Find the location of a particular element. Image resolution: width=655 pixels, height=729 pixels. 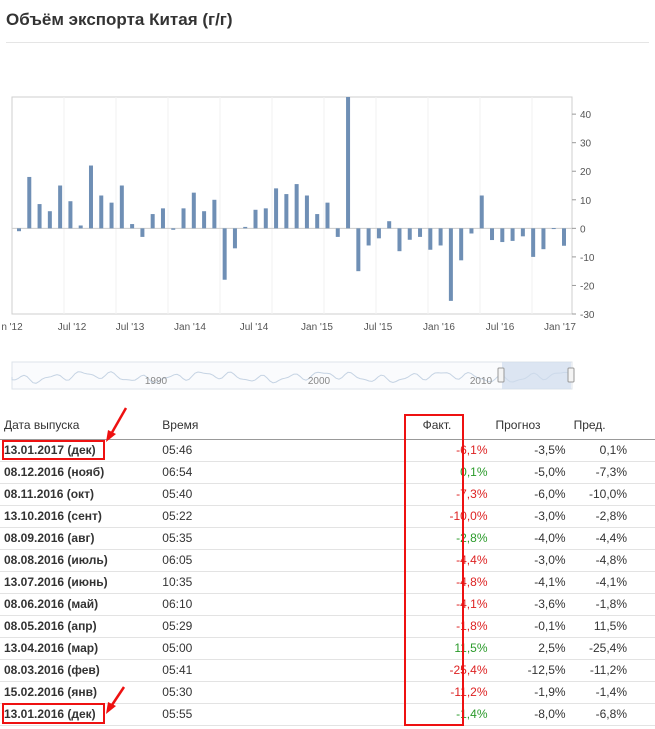

y-tick-label: -20 is located at coordinates (587, 286).